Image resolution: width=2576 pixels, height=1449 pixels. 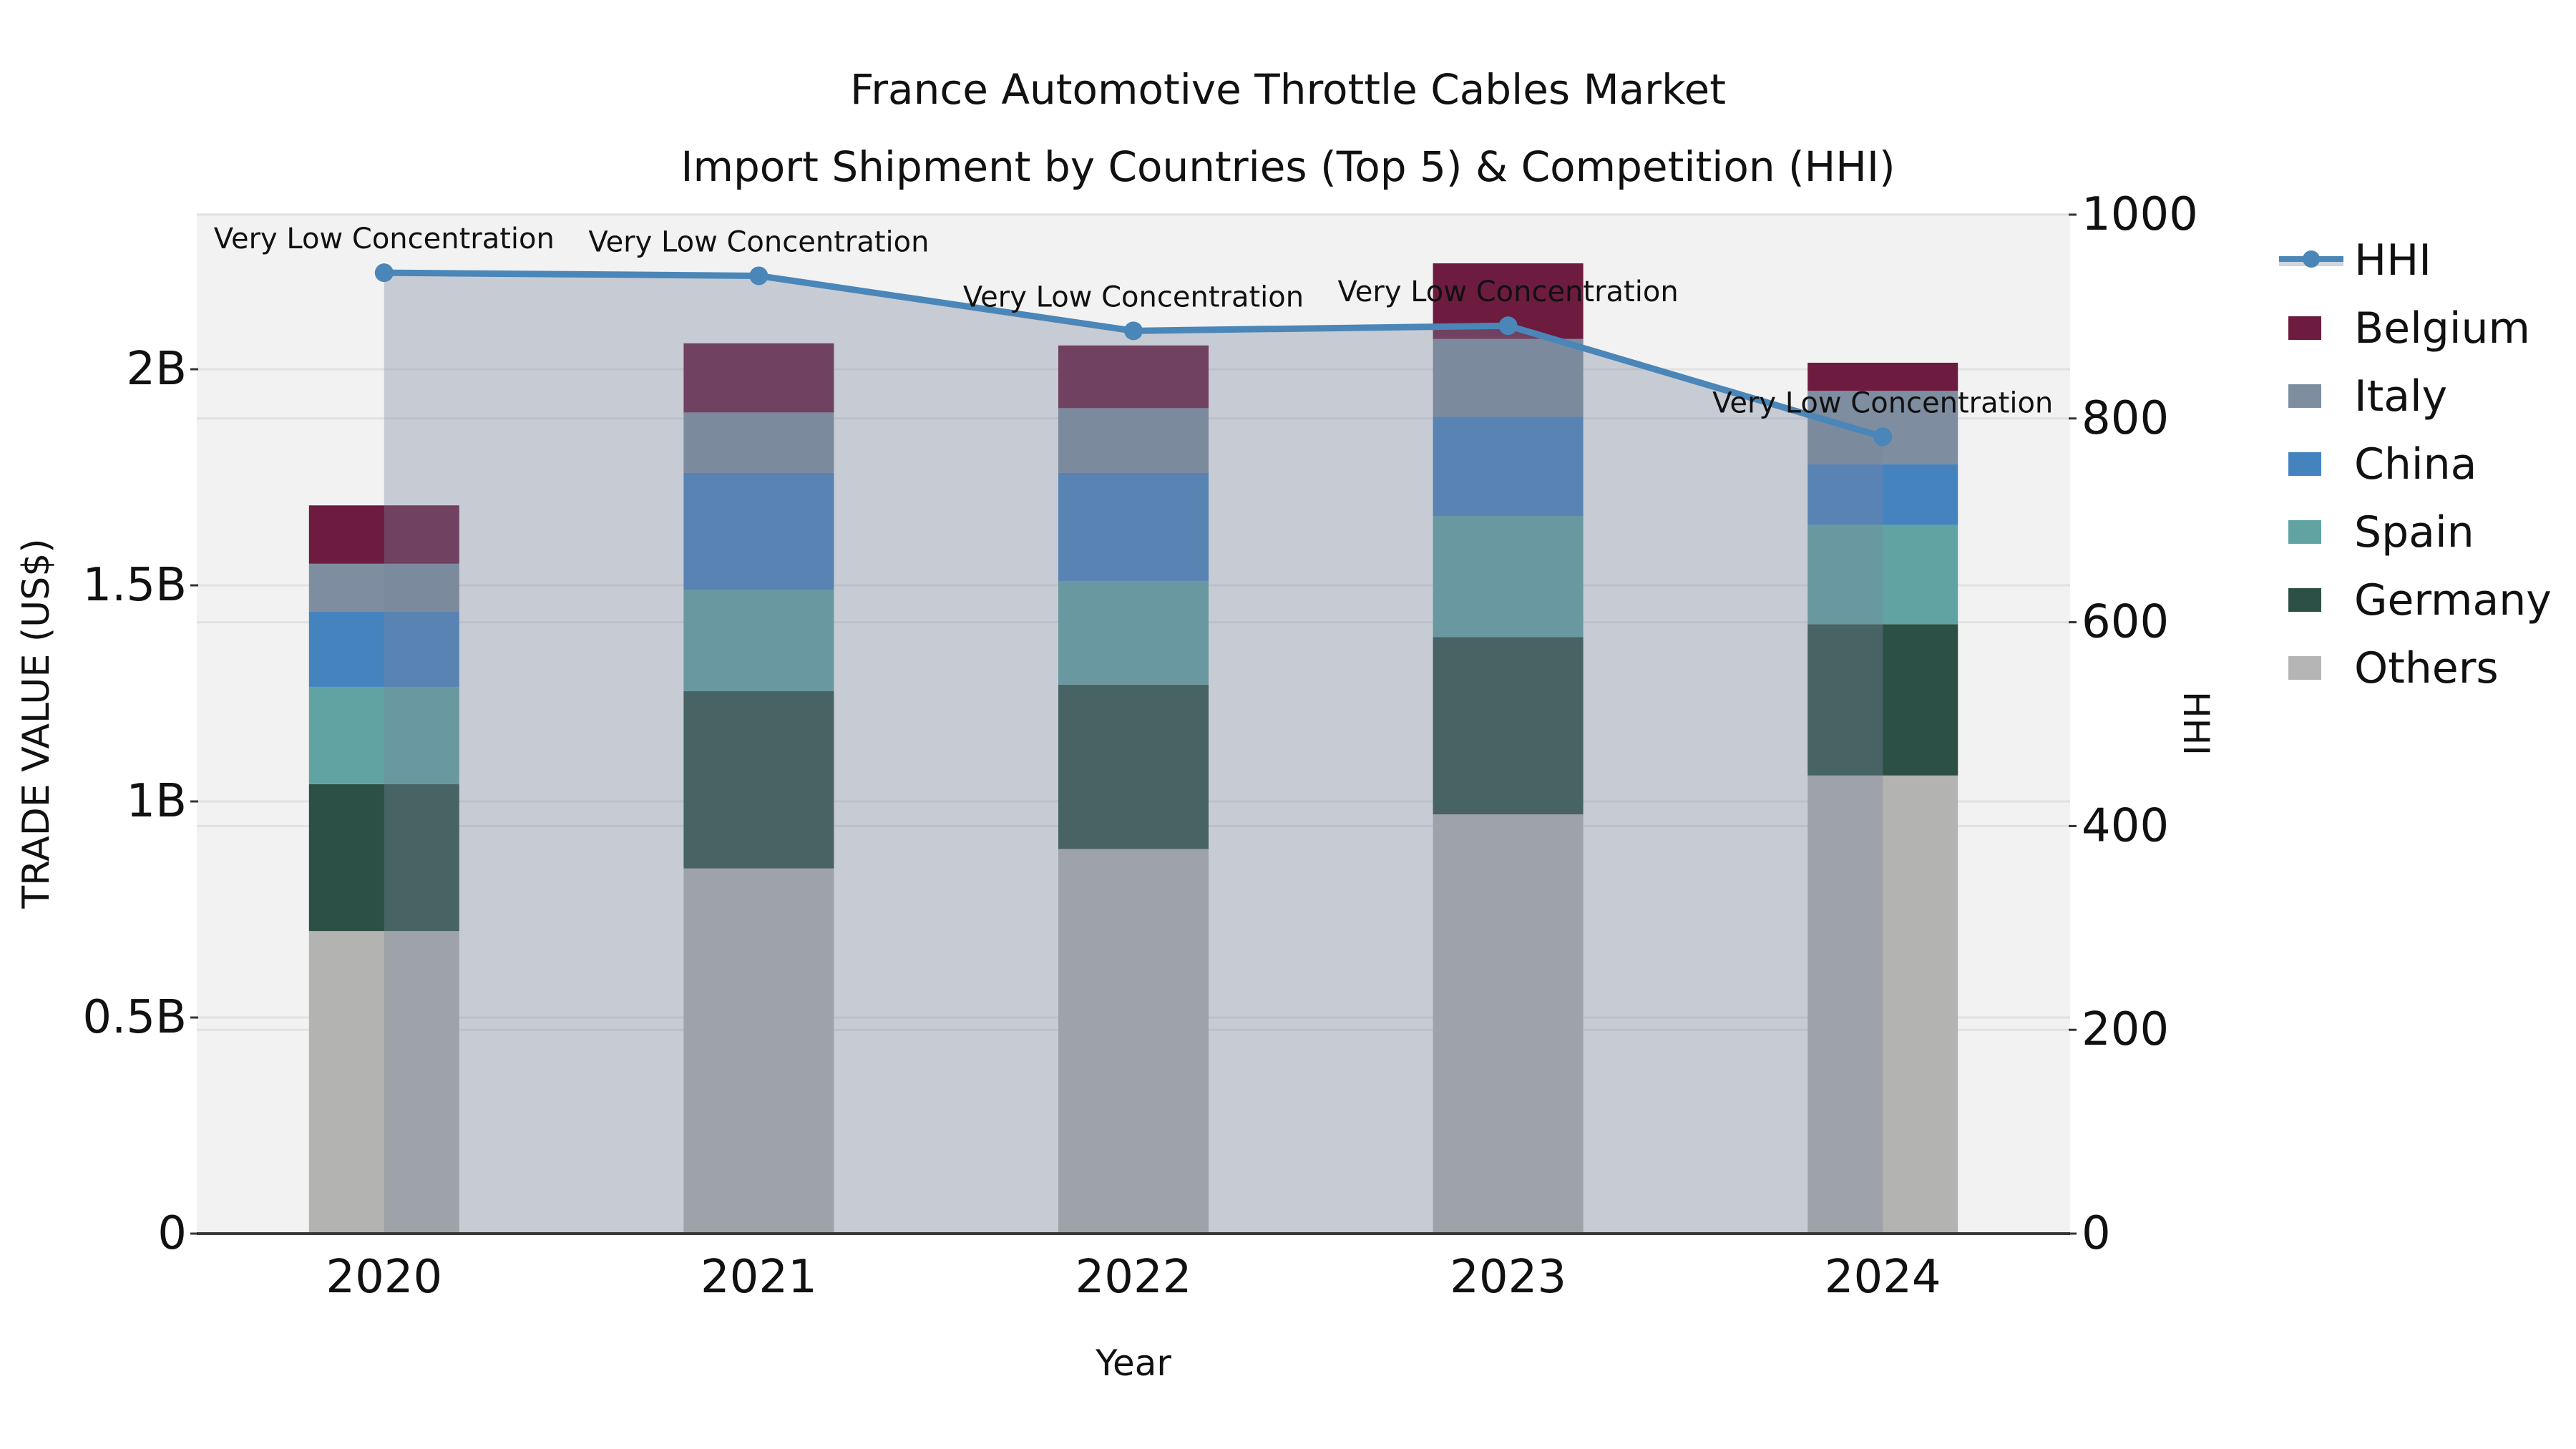 I want to click on legend-label-spain: Spain, so click(x=2414, y=532).